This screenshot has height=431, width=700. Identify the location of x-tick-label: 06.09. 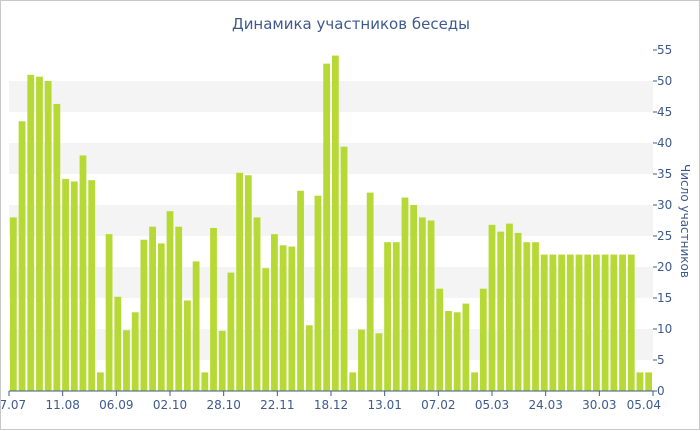
(116, 405).